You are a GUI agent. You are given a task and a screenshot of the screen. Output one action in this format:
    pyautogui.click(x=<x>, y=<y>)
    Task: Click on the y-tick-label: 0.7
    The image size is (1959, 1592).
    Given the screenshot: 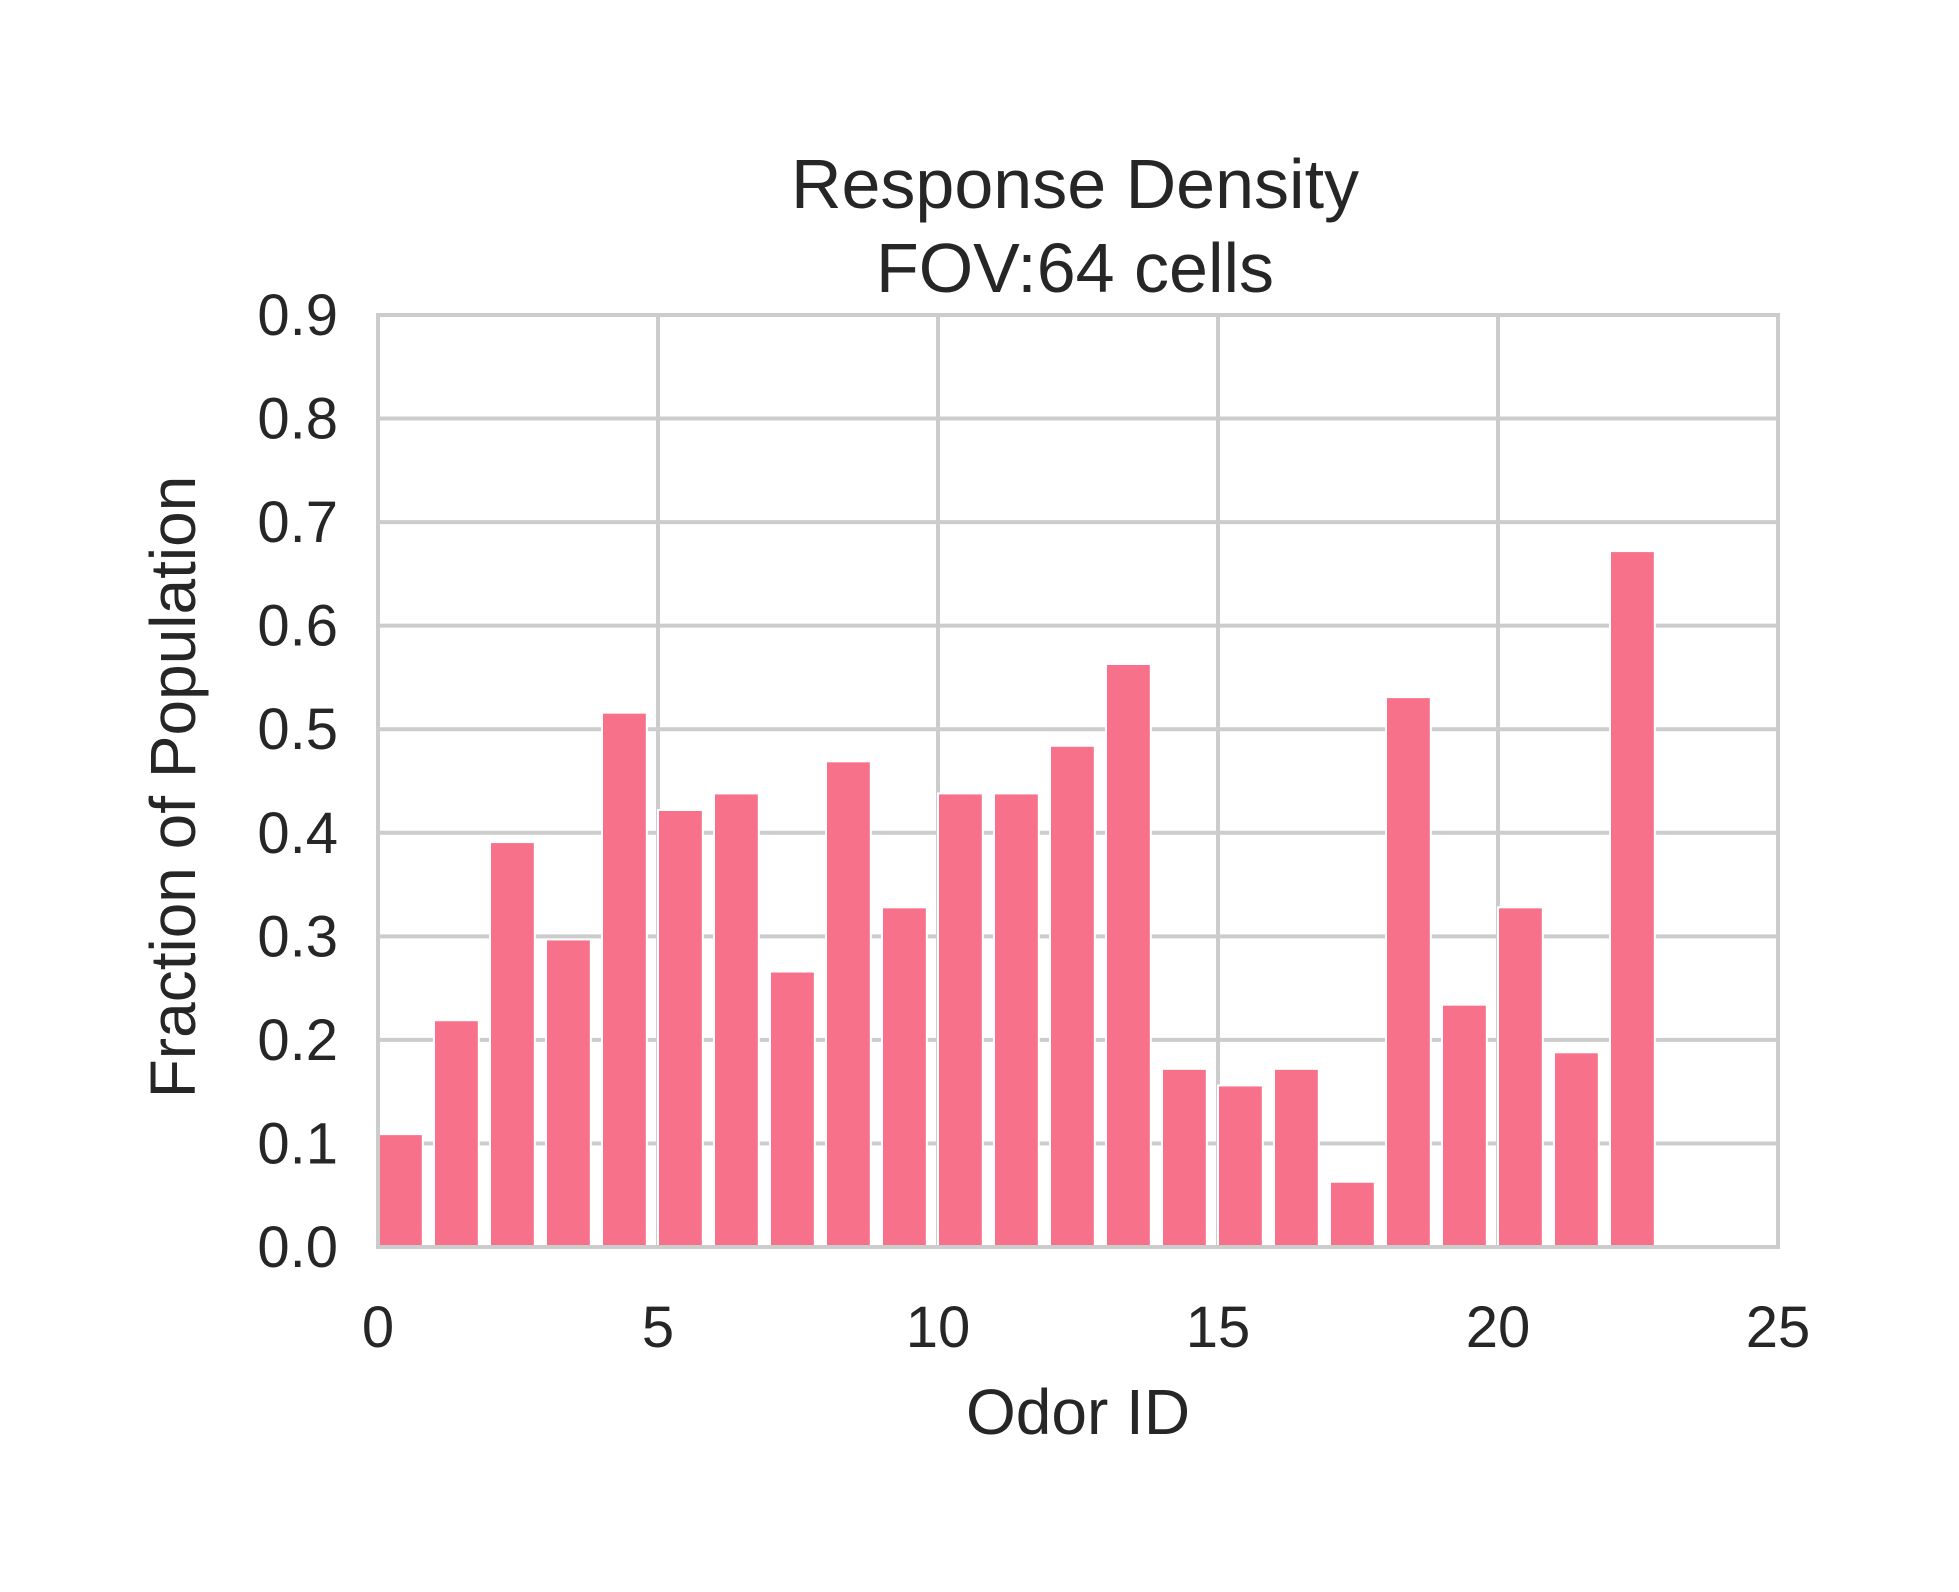 What is the action you would take?
    pyautogui.click(x=297, y=522)
    